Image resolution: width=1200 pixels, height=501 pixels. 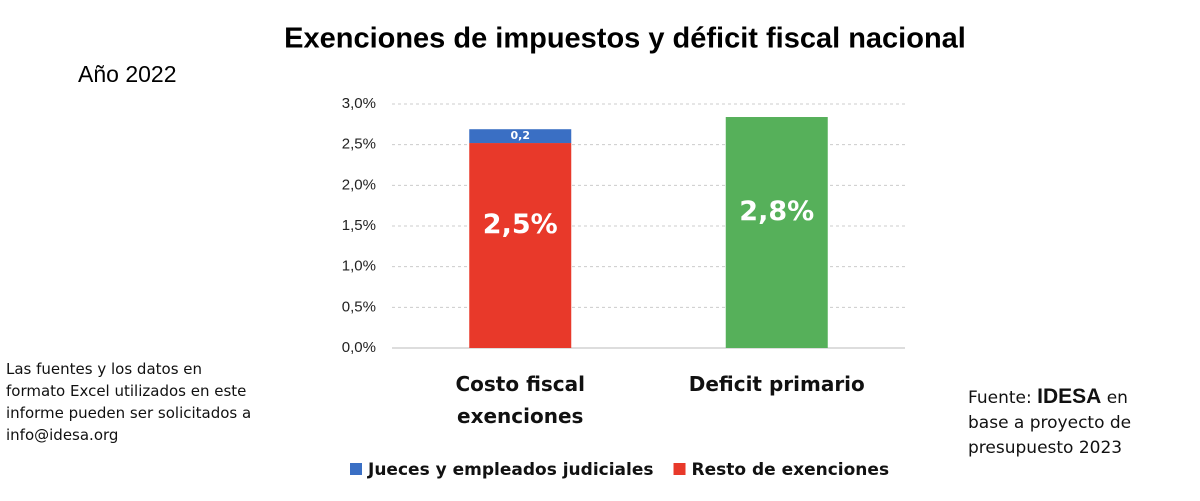 I want to click on legend-label: Jueces y empleados judiciales, so click(x=510, y=470).